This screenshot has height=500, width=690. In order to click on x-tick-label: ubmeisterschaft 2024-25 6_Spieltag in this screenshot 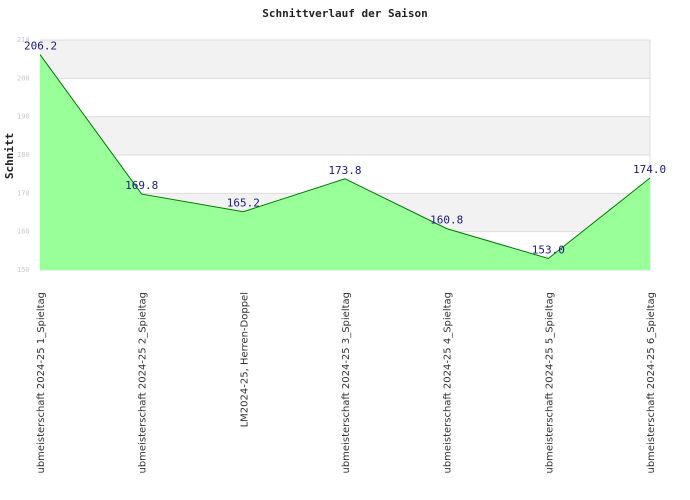, I will do `click(651, 383)`.